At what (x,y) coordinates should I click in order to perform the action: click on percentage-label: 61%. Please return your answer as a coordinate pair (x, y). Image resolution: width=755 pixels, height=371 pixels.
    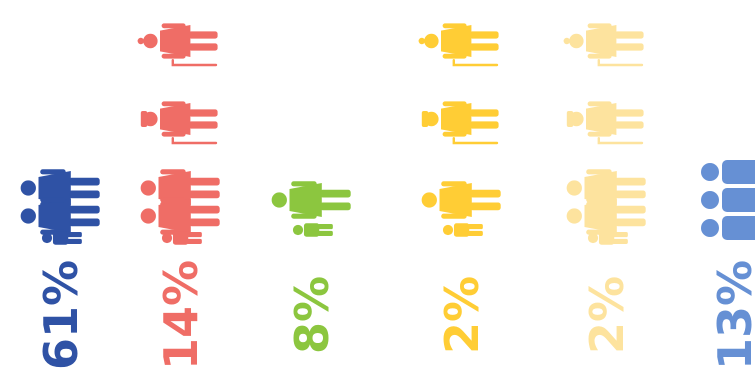
    Looking at the image, I should click on (61, 315).